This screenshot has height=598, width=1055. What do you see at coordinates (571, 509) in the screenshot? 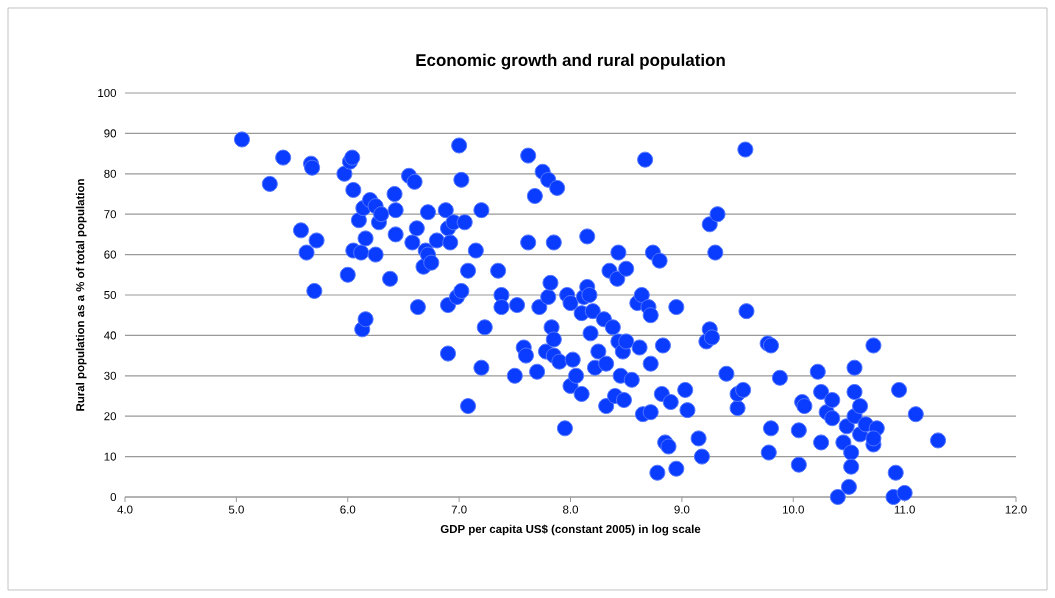
I see `x-tick-label: 8.0` at bounding box center [571, 509].